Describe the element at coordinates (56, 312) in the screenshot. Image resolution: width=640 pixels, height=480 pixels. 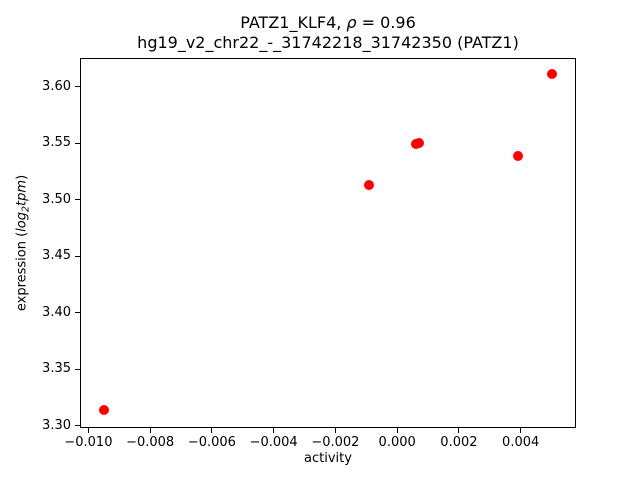
I see `y-tick-label: 3.40` at that location.